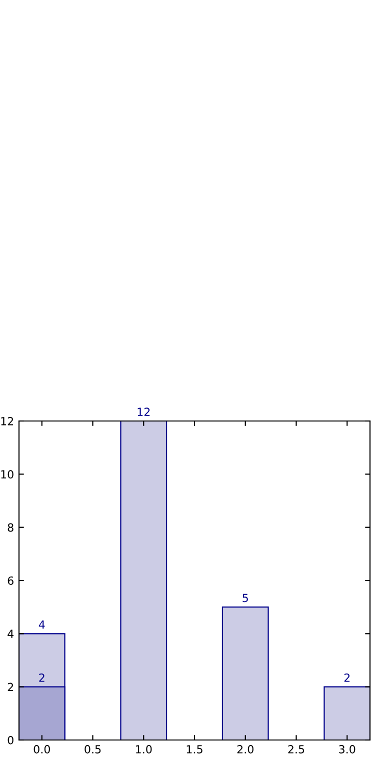 This screenshot has height=780, width=390. What do you see at coordinates (347, 749) in the screenshot?
I see `x-tick-label: 3.0` at bounding box center [347, 749].